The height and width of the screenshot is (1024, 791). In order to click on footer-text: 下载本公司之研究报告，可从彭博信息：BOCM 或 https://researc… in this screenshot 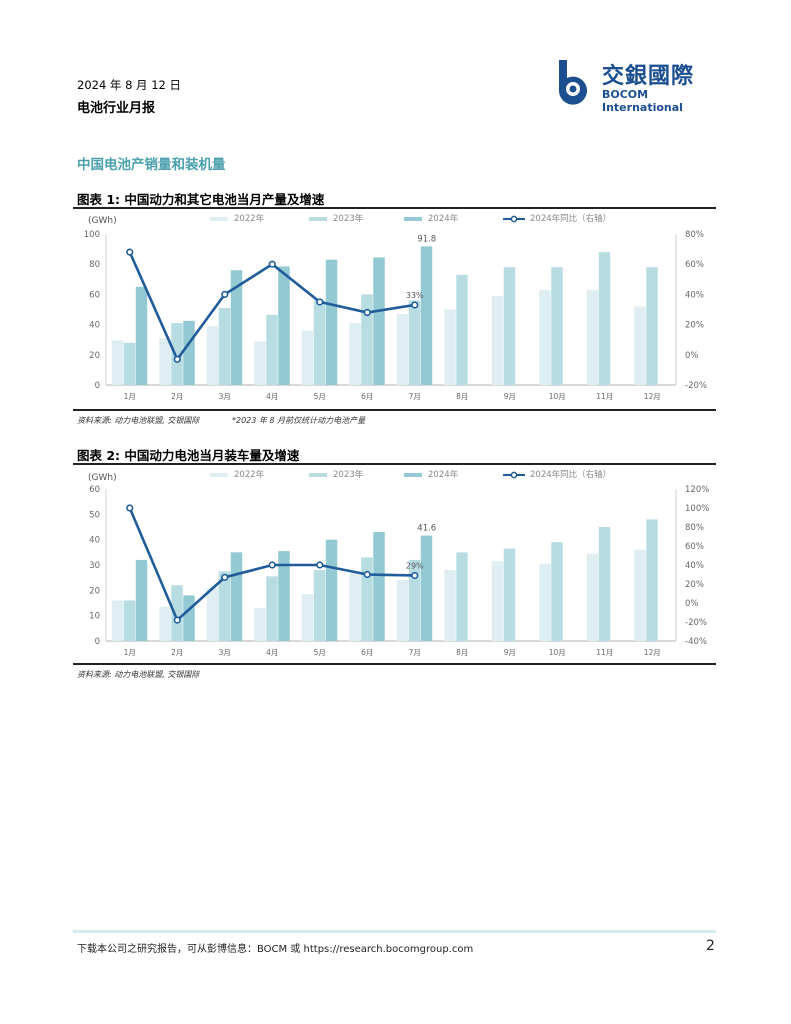, I will do `click(275, 949)`.